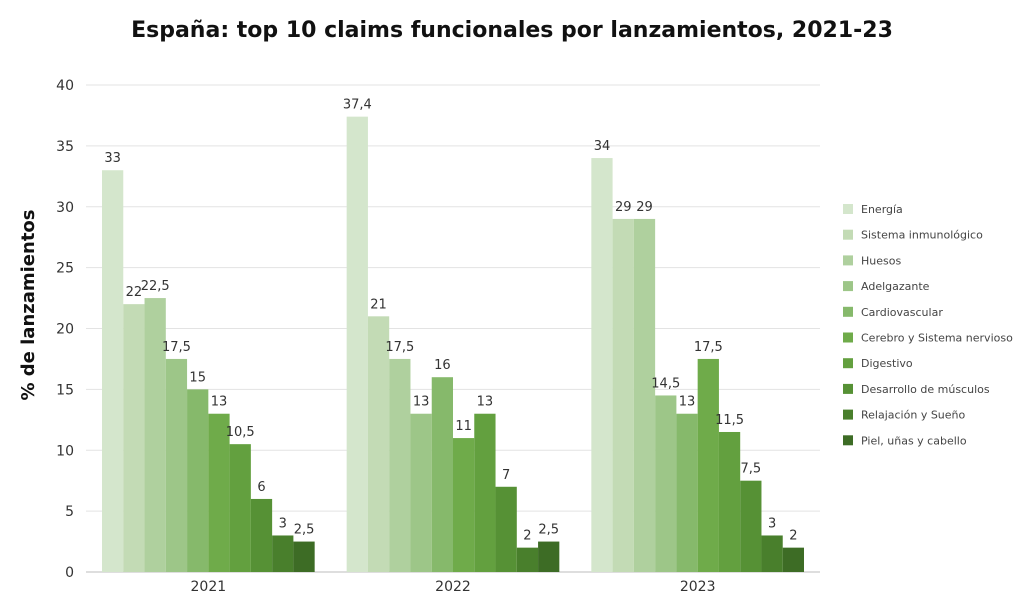 Image resolution: width=1024 pixels, height=611 pixels. I want to click on y-tick-label: 20, so click(65, 330).